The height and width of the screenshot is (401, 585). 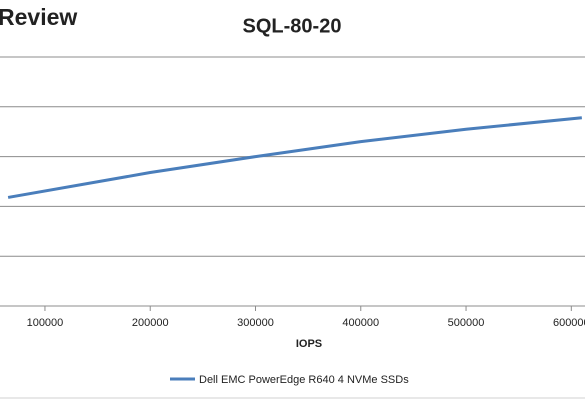 What do you see at coordinates (304, 380) in the screenshot?
I see `legend-label: Dell EMC PowerEdge R640 4 NVMe SSDs` at bounding box center [304, 380].